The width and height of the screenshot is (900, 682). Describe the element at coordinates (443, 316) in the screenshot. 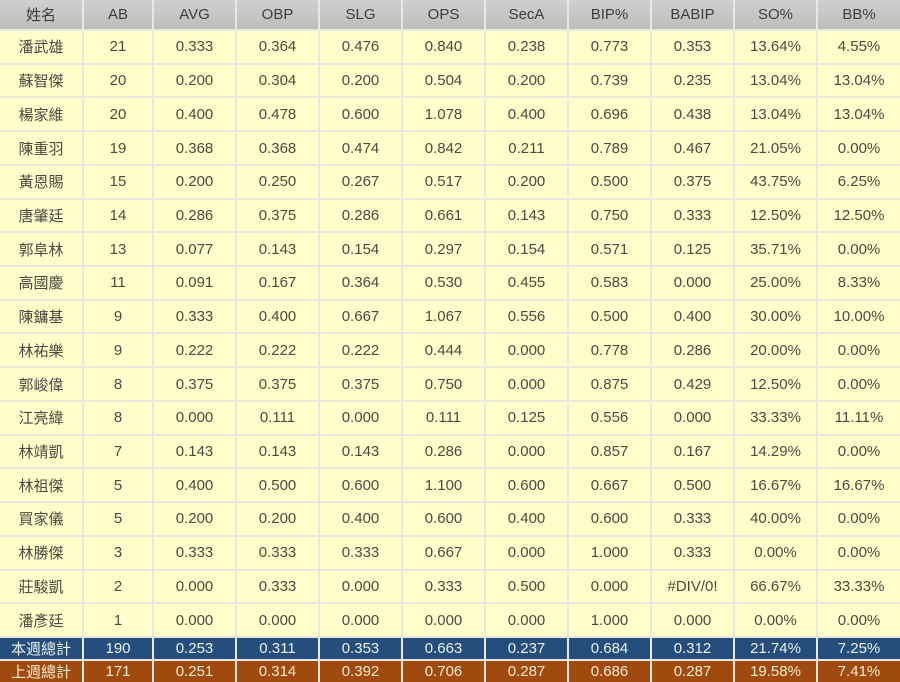

I see `stat-cell: 1.067` at that location.